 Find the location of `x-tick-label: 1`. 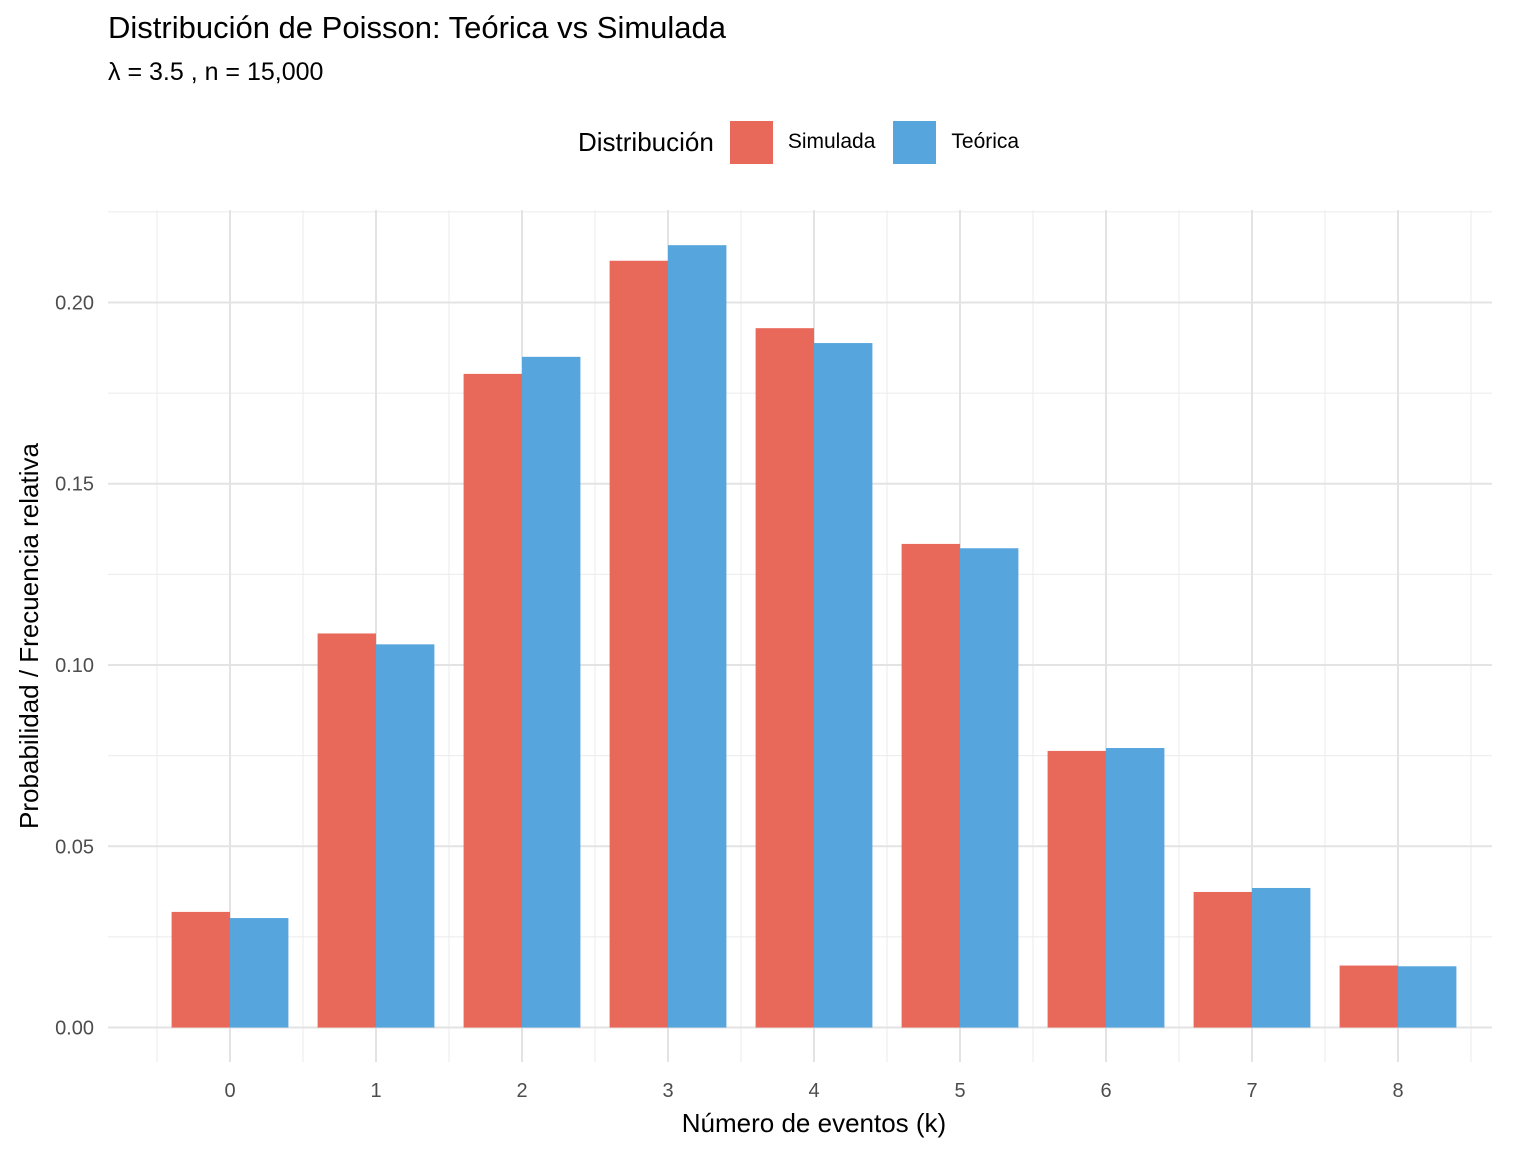

x-tick-label: 1 is located at coordinates (375, 1091).